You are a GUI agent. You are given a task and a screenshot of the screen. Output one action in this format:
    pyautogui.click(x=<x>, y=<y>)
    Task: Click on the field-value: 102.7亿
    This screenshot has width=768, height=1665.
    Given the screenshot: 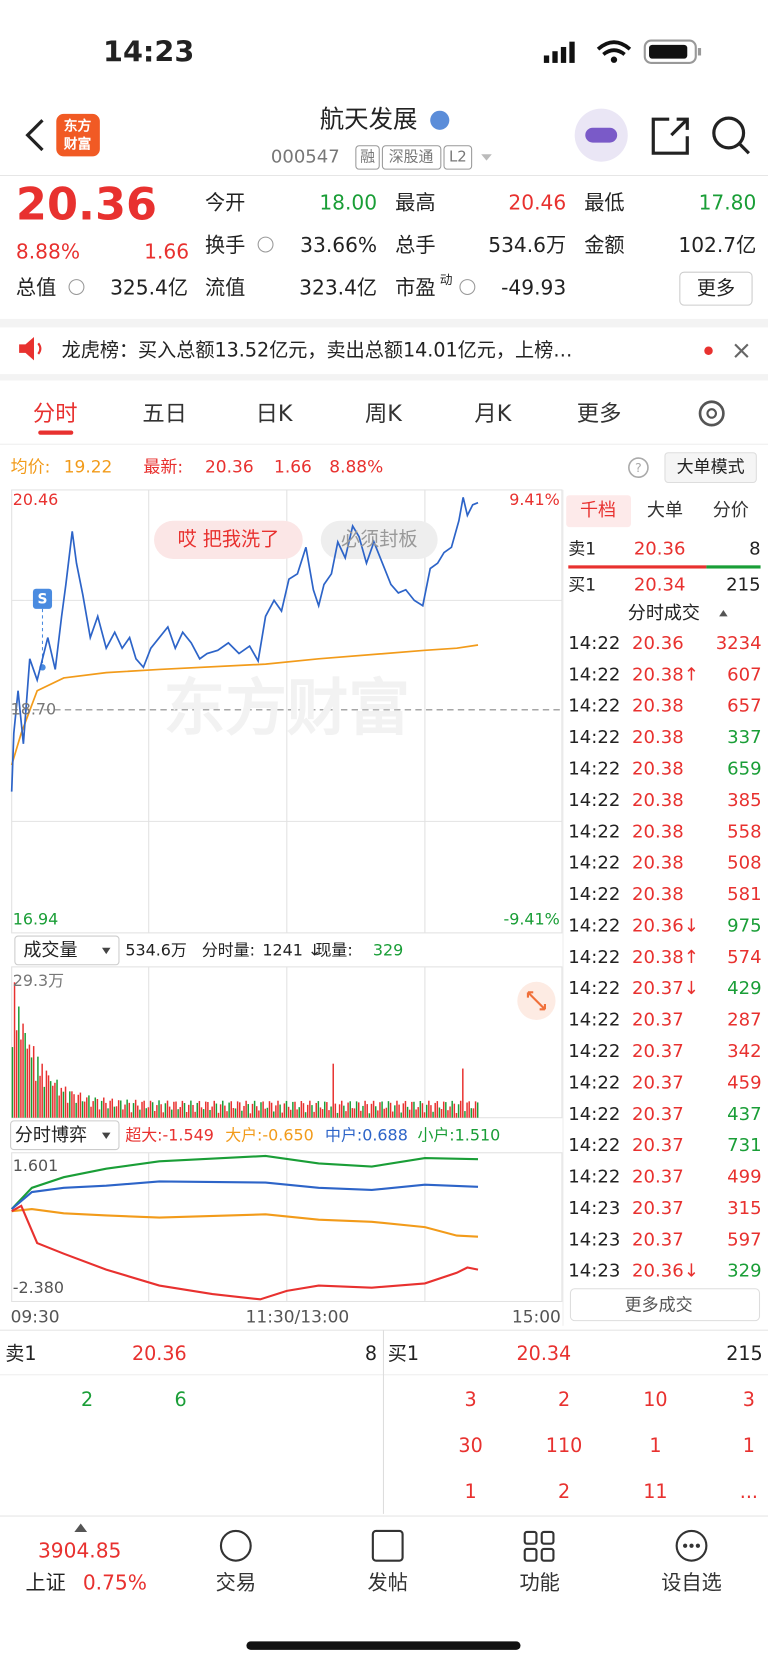 What is the action you would take?
    pyautogui.click(x=717, y=245)
    